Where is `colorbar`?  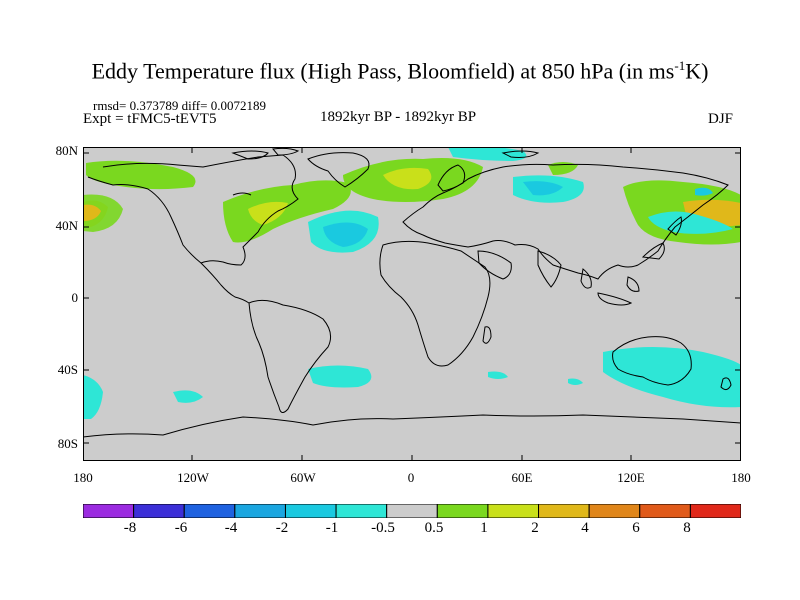
colorbar is located at coordinates (412, 511).